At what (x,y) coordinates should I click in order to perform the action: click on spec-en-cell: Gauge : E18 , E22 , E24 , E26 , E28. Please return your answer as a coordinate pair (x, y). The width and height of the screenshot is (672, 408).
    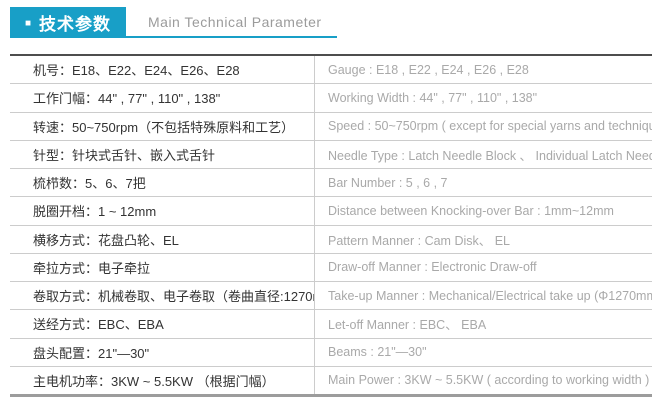
    Looking at the image, I should click on (428, 69).